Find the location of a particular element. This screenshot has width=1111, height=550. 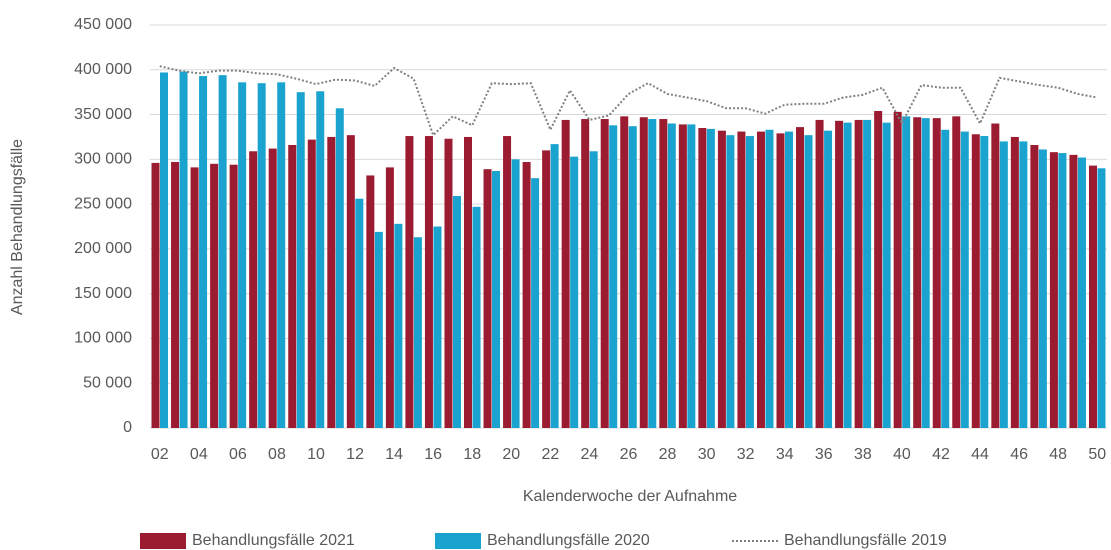

x-tick-label: 50 is located at coordinates (1097, 454).